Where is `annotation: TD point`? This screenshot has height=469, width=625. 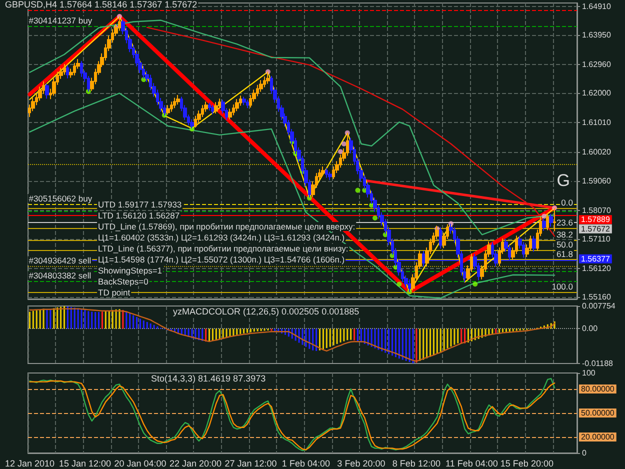
annotation: TD point is located at coordinates (114, 293).